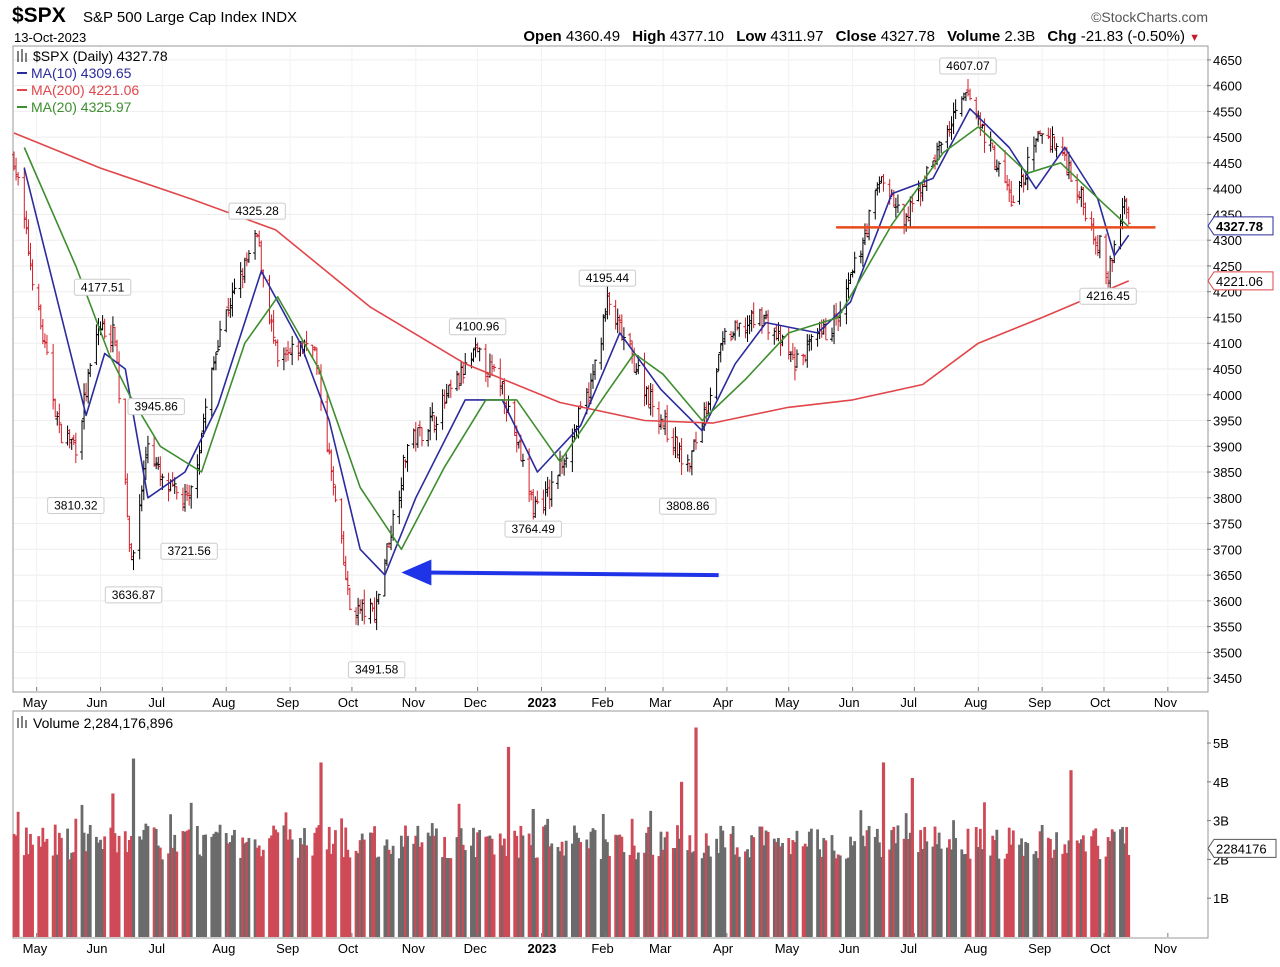  What do you see at coordinates (797, 36) in the screenshot?
I see `low-value: 4311.97` at bounding box center [797, 36].